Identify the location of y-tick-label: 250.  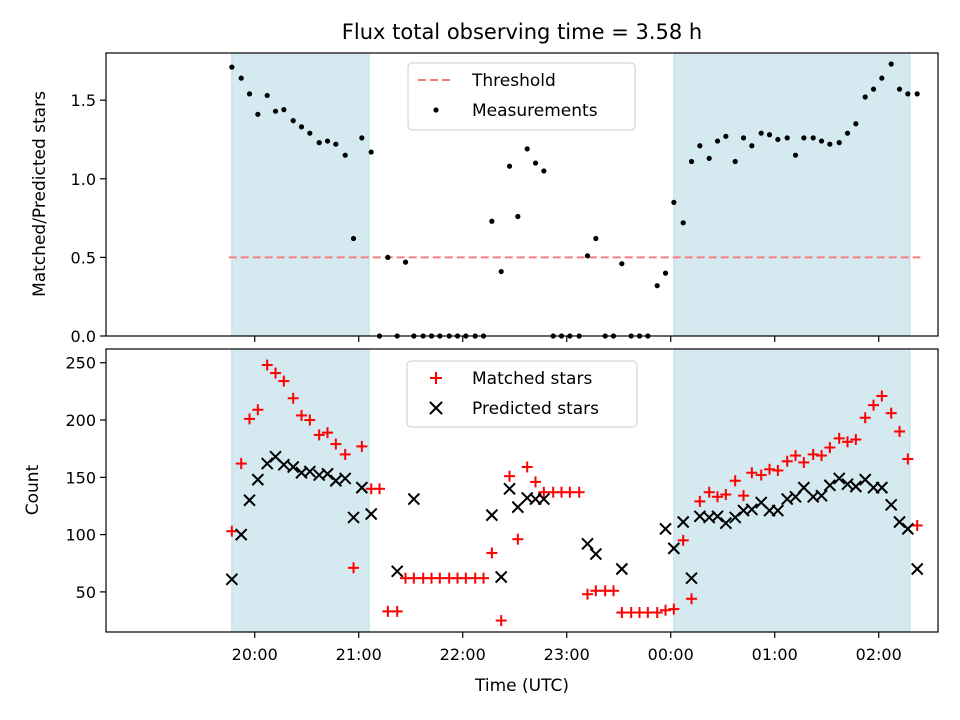
(80, 363).